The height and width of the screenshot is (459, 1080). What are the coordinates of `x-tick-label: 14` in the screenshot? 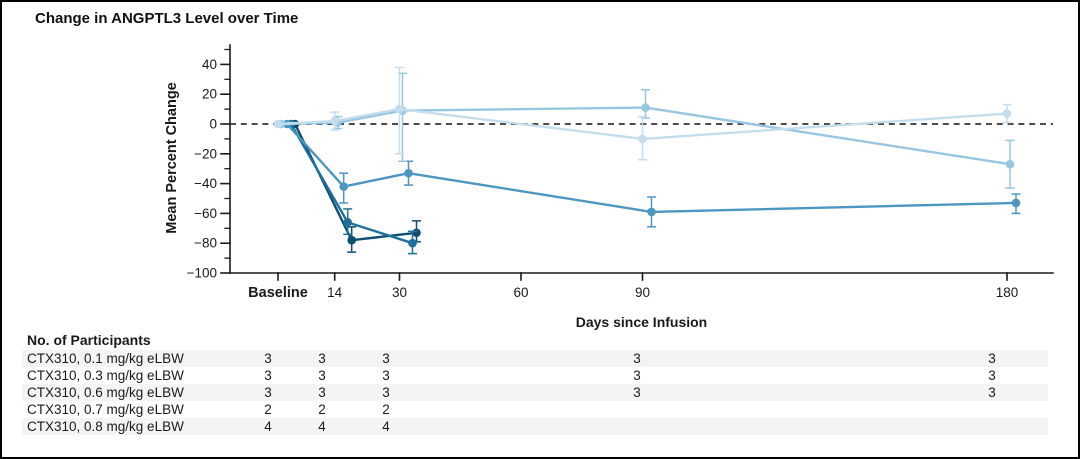 It's located at (335, 292).